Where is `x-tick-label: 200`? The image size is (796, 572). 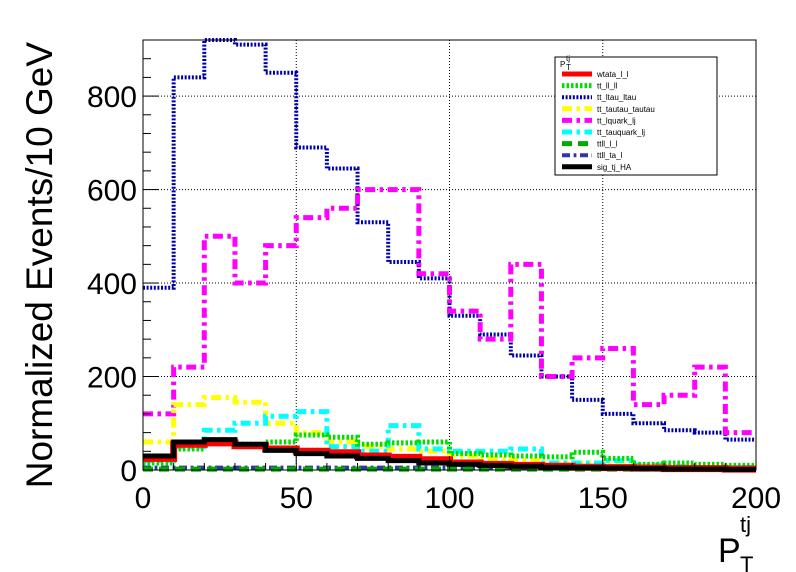
x-tick-label: 200 is located at coordinates (756, 498).